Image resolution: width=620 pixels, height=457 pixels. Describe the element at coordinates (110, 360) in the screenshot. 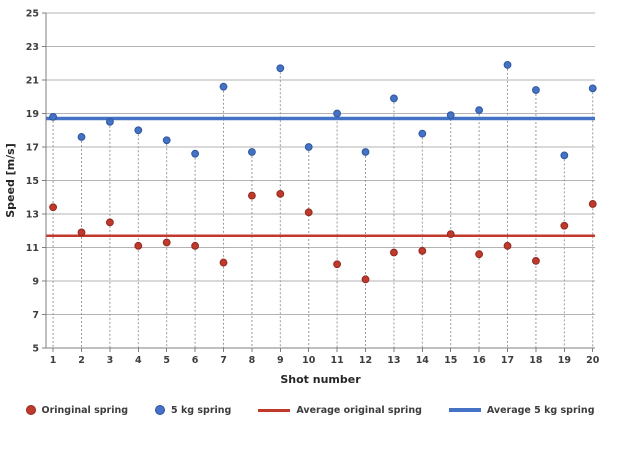

I see `x-tick-label: 3` at that location.